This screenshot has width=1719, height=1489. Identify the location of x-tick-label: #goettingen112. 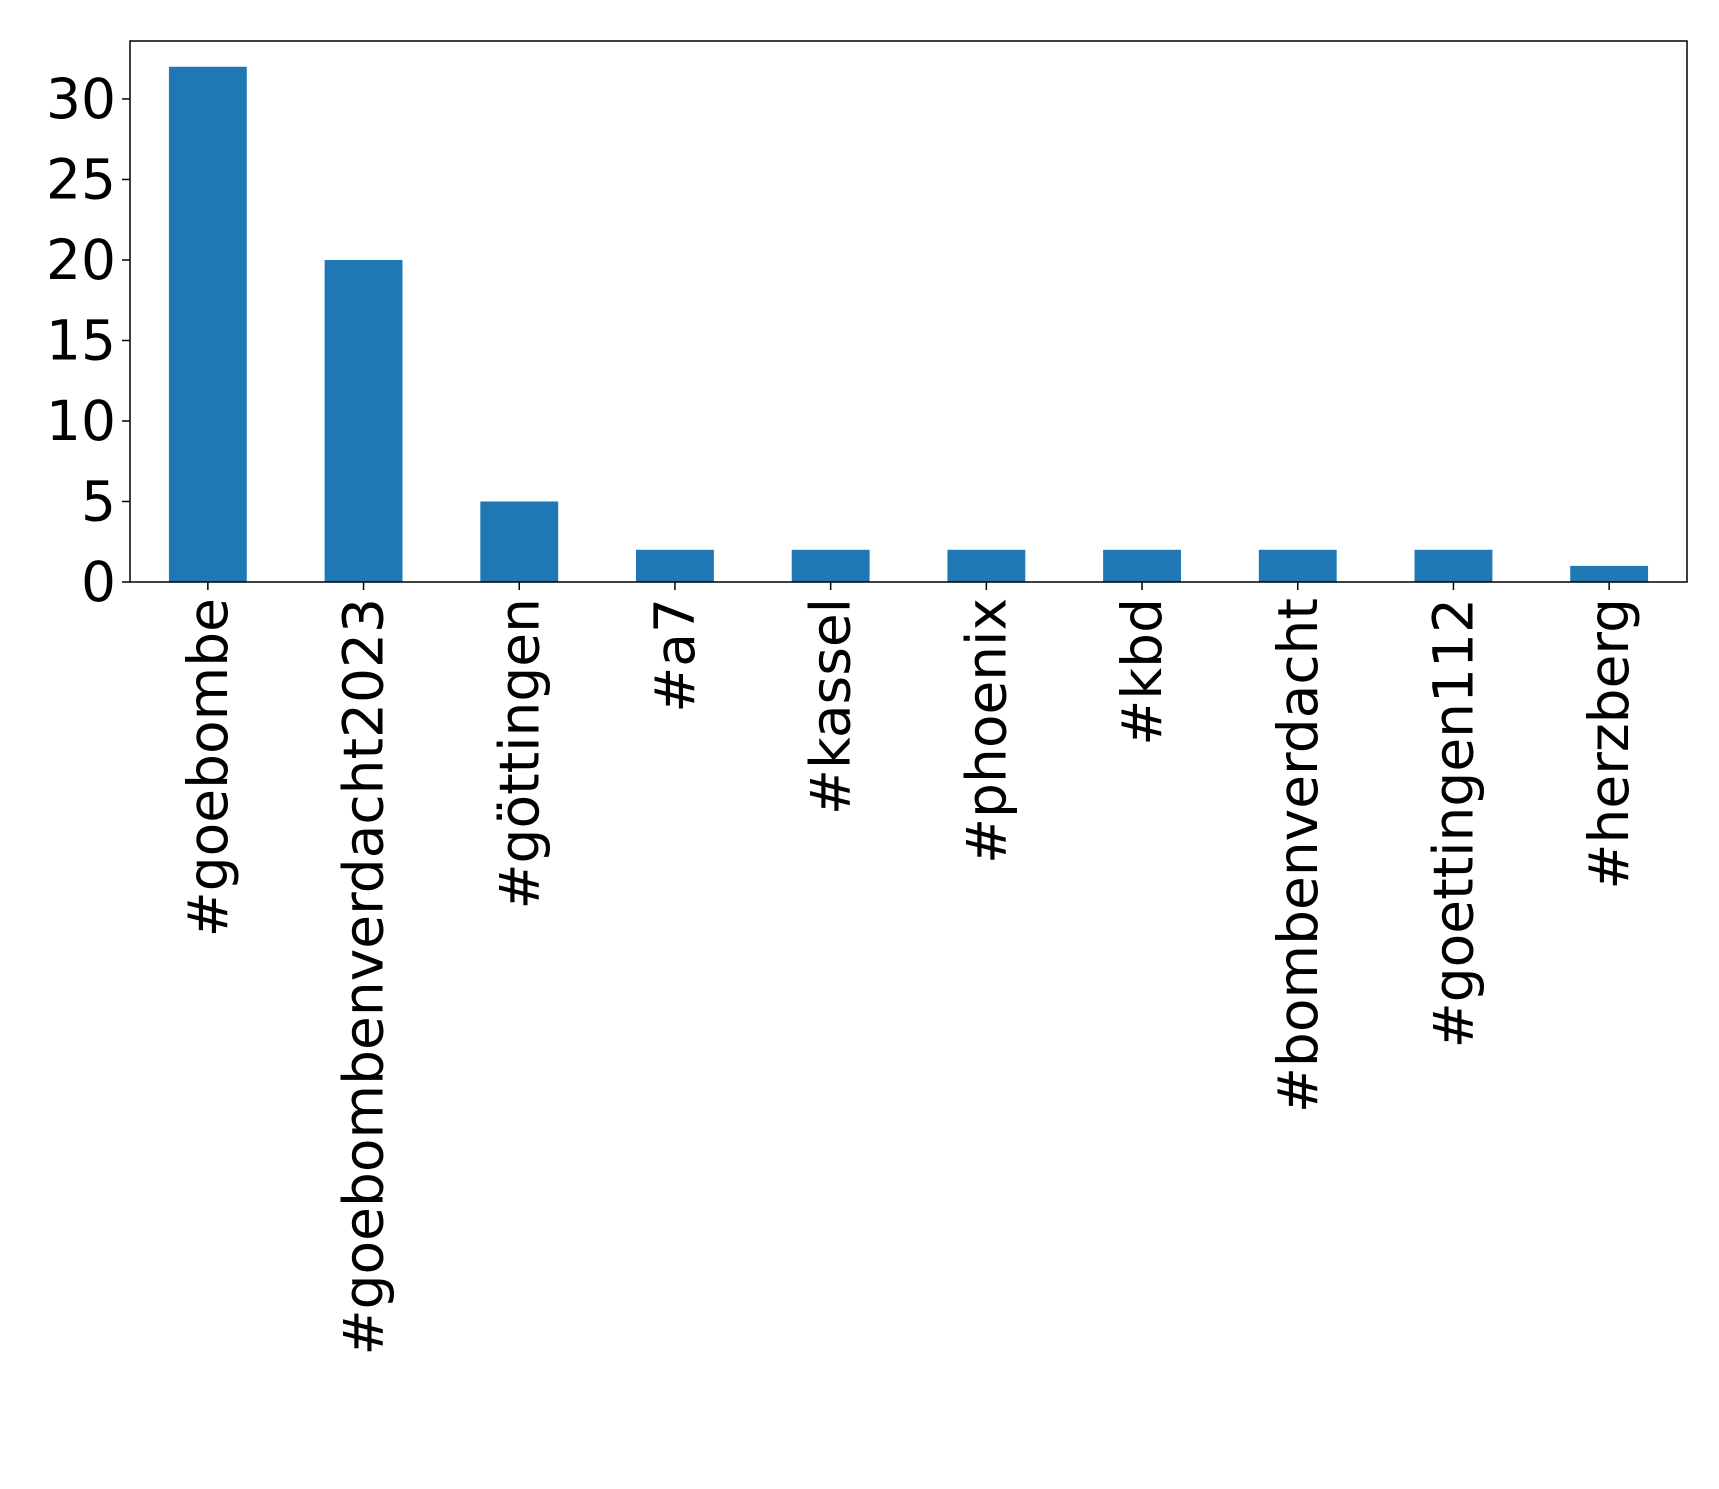
(1453, 823).